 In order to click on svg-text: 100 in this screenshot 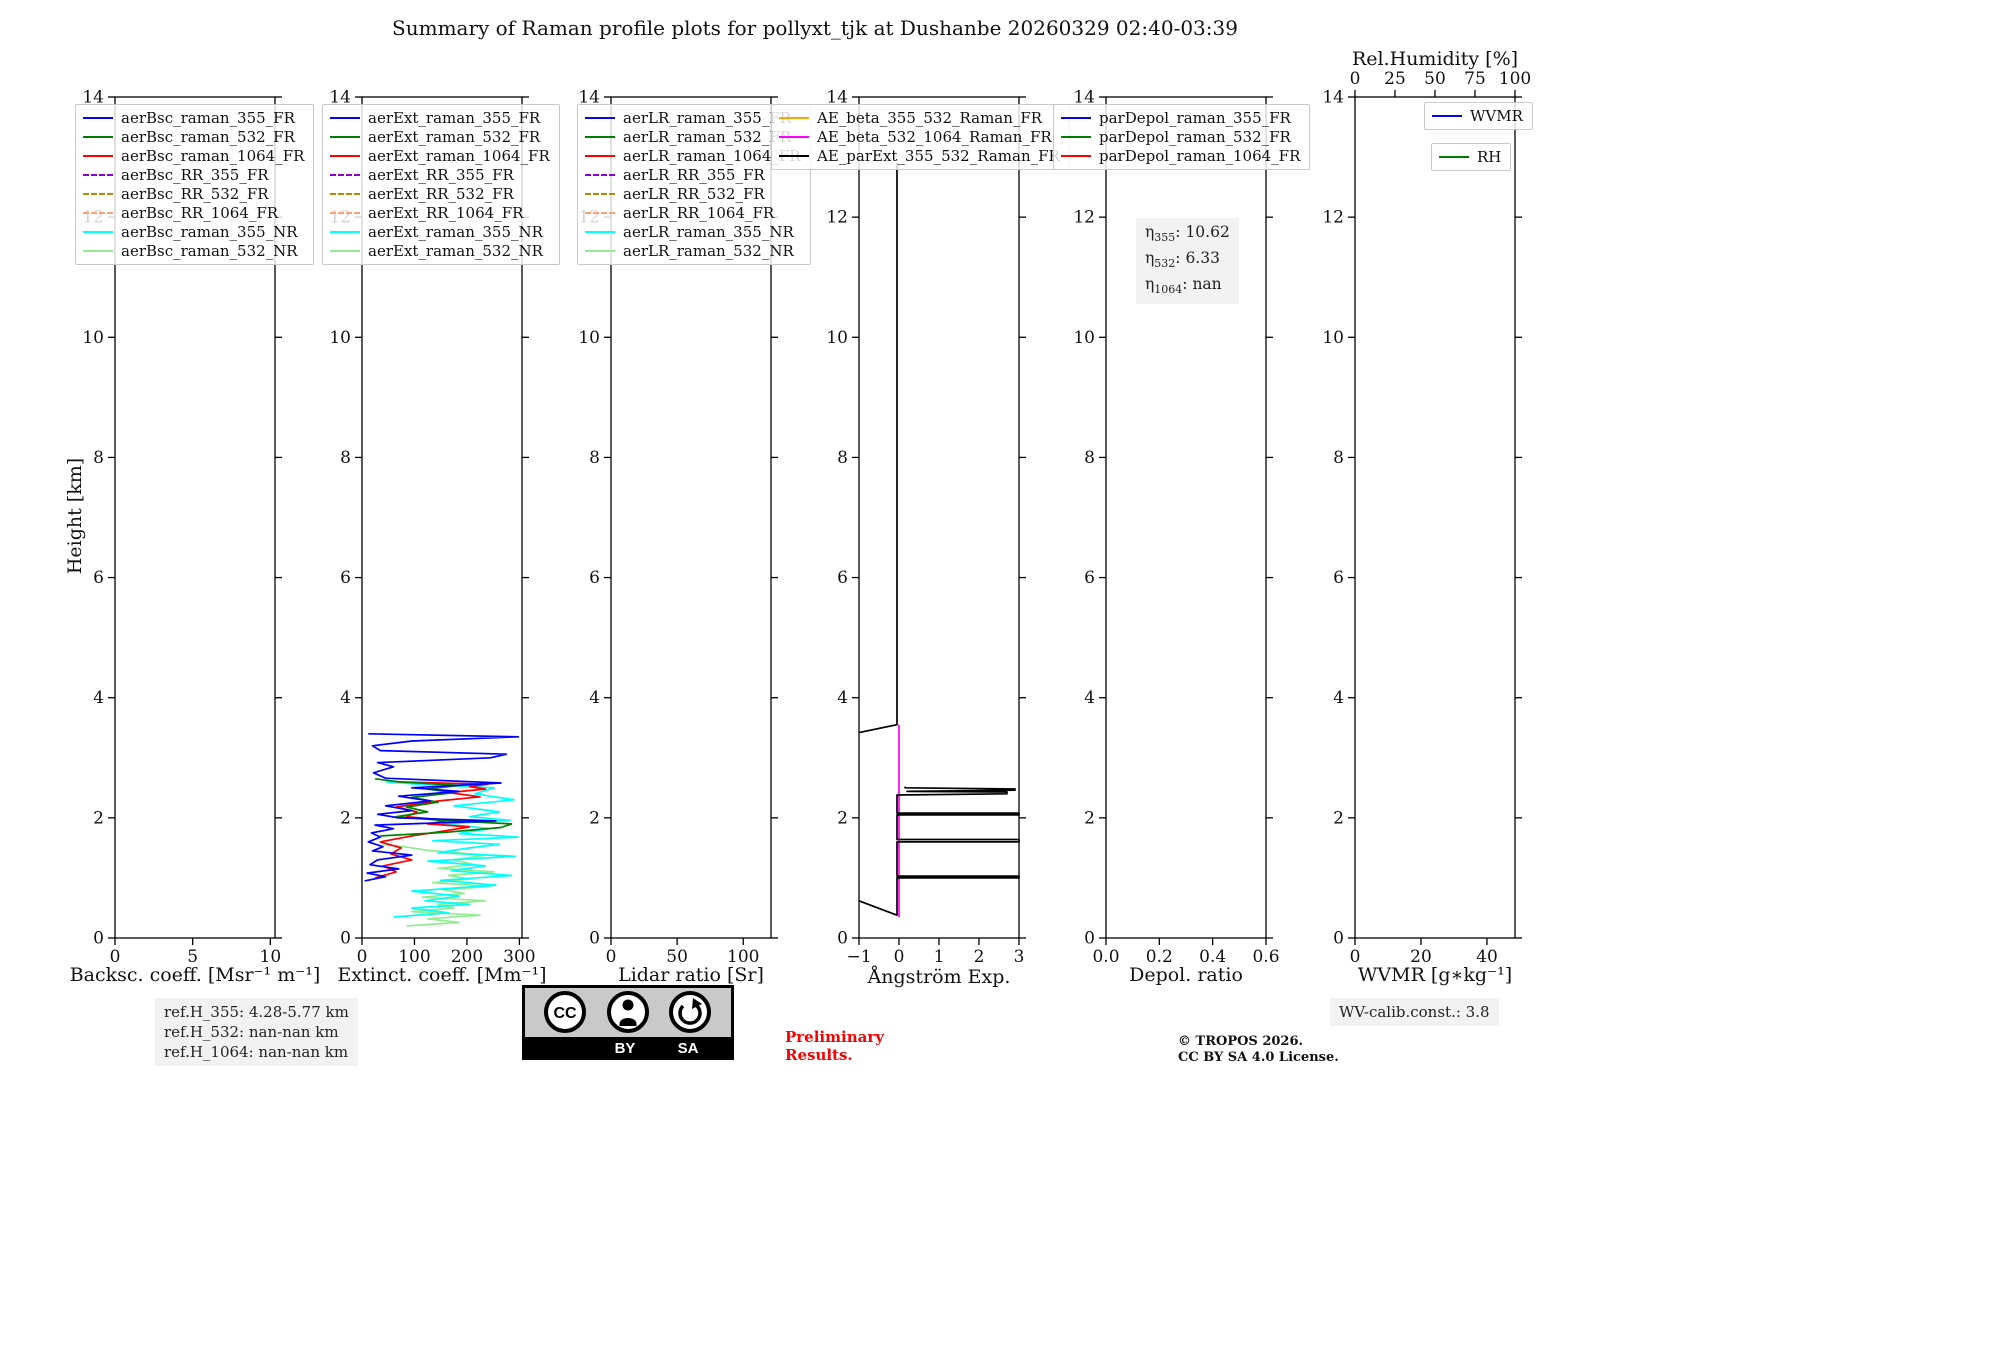, I will do `click(743, 957)`.